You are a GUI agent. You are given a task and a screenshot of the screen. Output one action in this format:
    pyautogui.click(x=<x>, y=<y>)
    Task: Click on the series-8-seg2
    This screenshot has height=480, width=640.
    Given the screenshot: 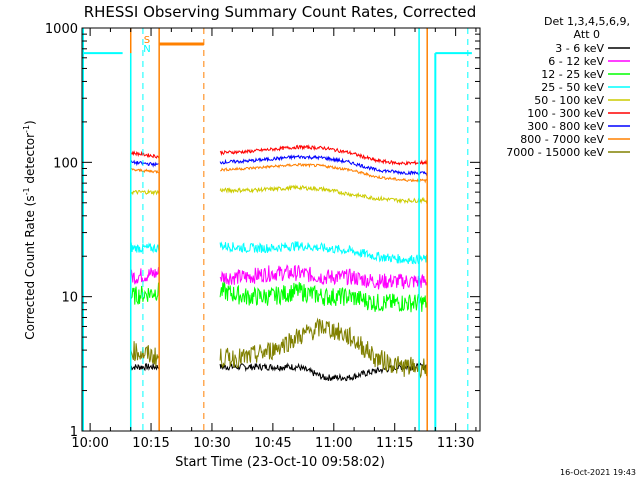 What is the action you would take?
    pyautogui.click(x=323, y=348)
    